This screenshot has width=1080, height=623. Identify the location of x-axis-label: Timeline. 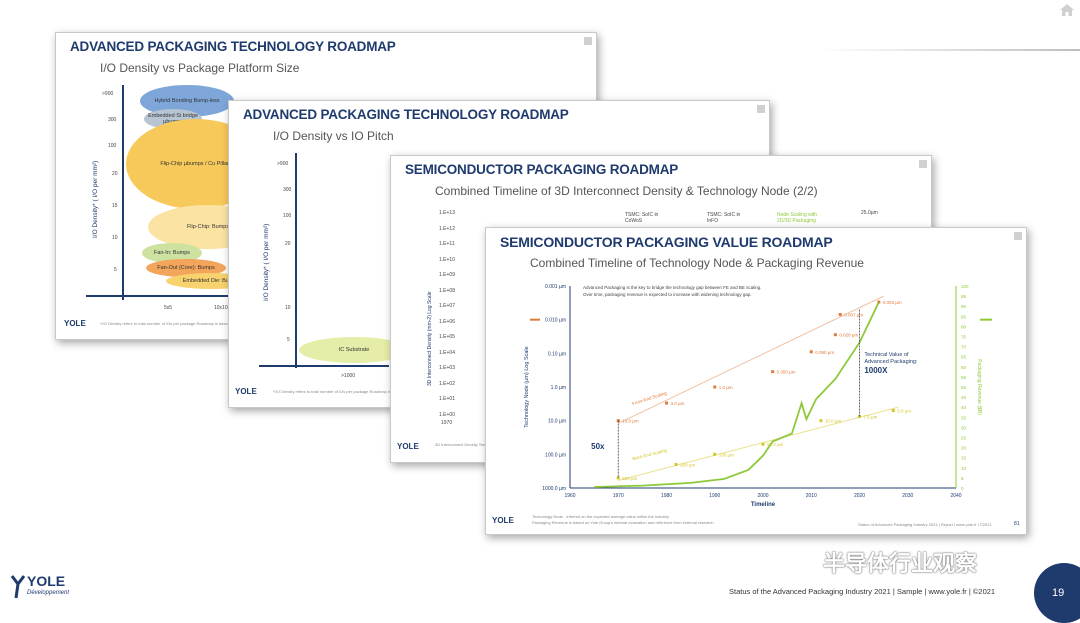
(763, 505).